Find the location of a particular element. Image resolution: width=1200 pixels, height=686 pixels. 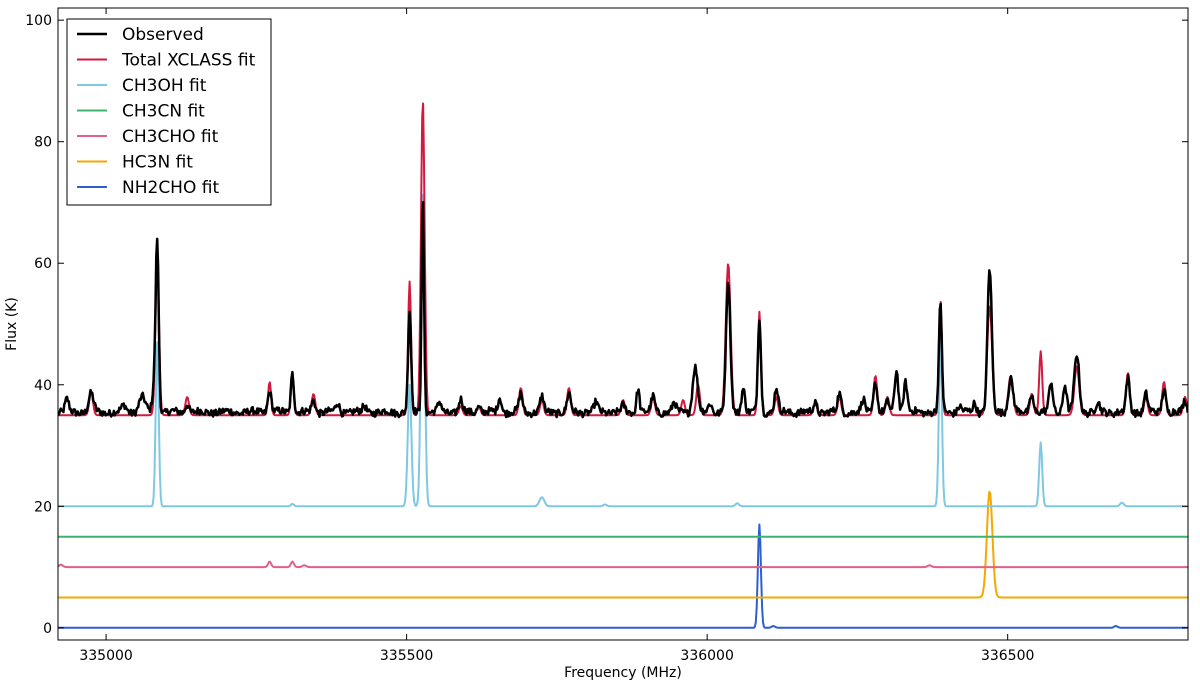

y-tick-label: 40 is located at coordinates (43, 386).